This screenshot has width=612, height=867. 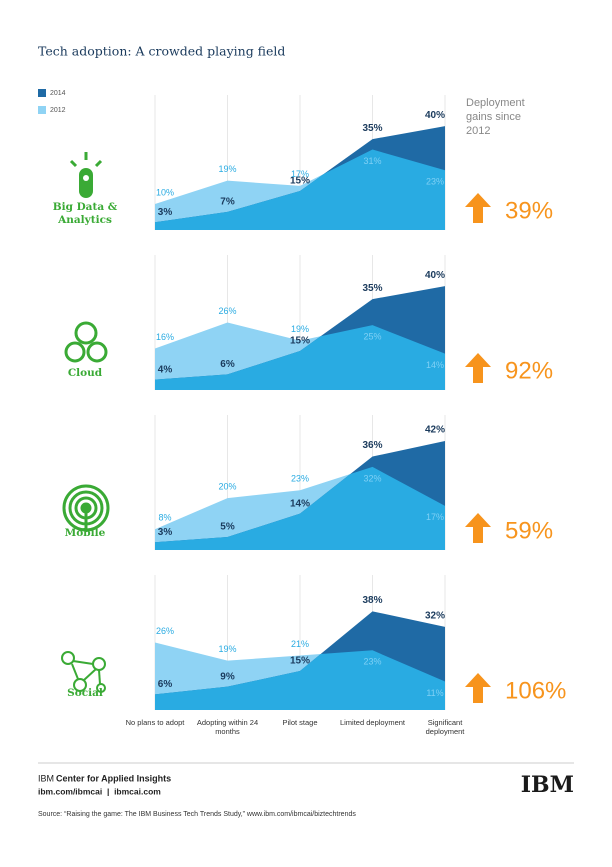 What do you see at coordinates (86, 508) in the screenshot?
I see `icon-mobile` at bounding box center [86, 508].